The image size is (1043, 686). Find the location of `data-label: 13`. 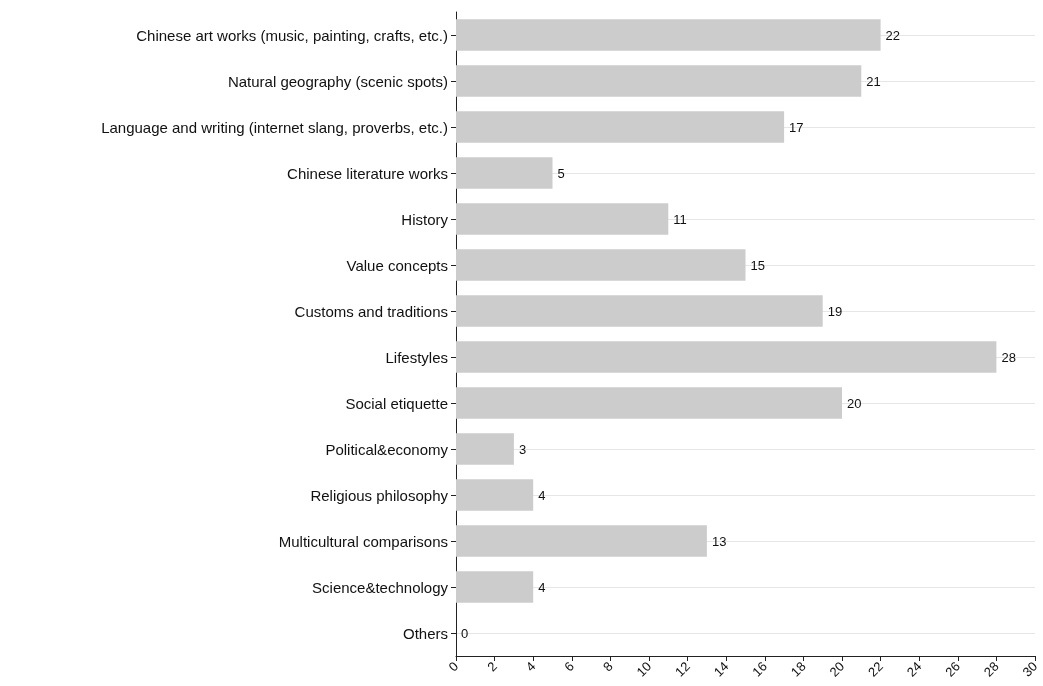

data-label: 13 is located at coordinates (719, 541).